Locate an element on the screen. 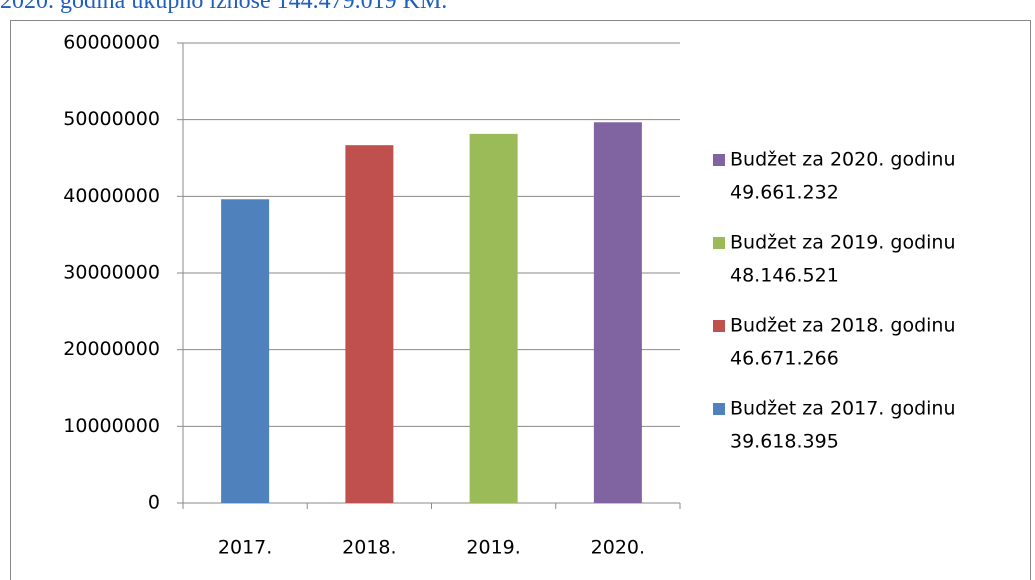 This screenshot has width=1035, height=580. legend-label: Budžet za 2019. godinu is located at coordinates (843, 243).